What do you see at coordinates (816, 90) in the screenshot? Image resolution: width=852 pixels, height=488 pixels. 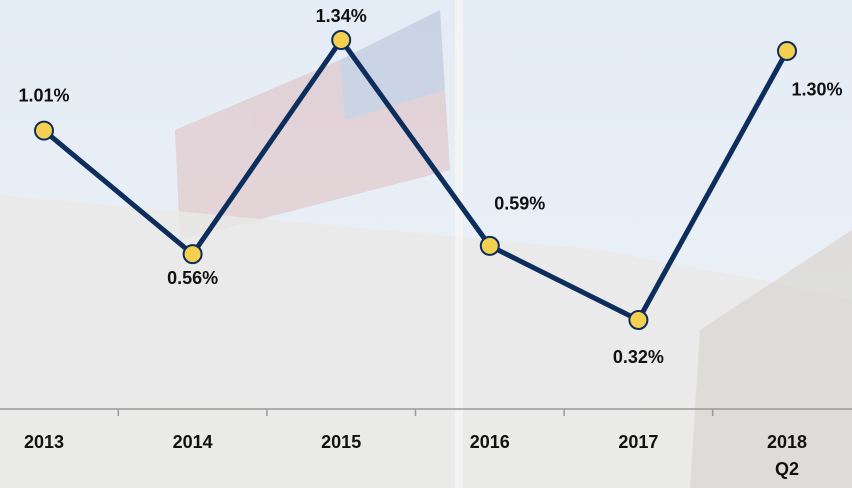 I see `data-label: 1.30%` at bounding box center [816, 90].